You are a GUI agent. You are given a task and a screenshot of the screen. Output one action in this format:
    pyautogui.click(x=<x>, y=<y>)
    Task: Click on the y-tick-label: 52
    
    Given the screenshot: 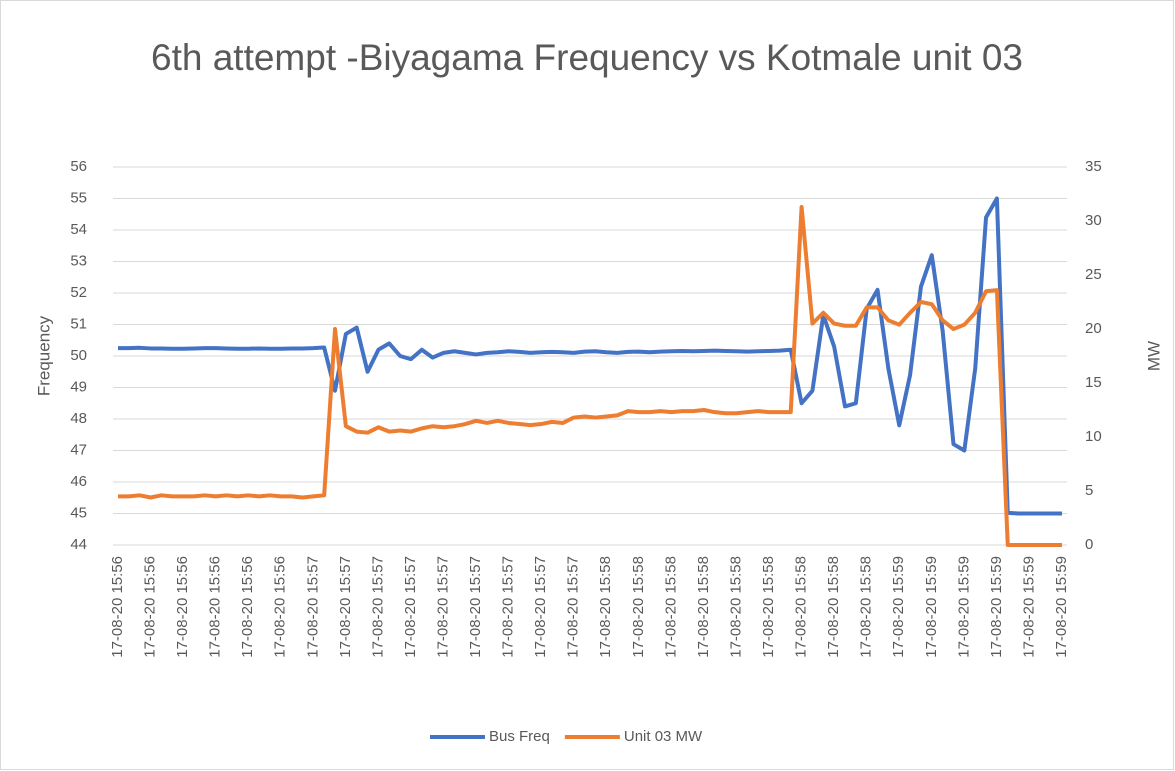 What is the action you would take?
    pyautogui.click(x=78, y=292)
    